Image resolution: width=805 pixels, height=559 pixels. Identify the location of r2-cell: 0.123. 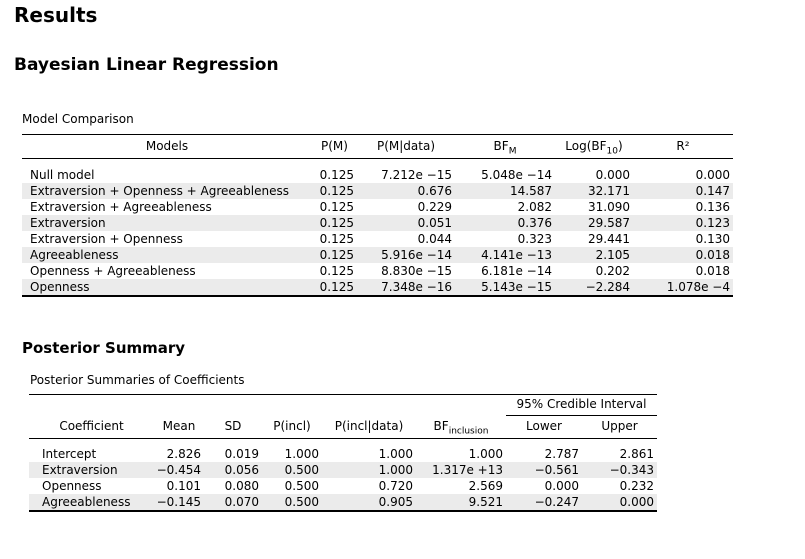
(683, 222).